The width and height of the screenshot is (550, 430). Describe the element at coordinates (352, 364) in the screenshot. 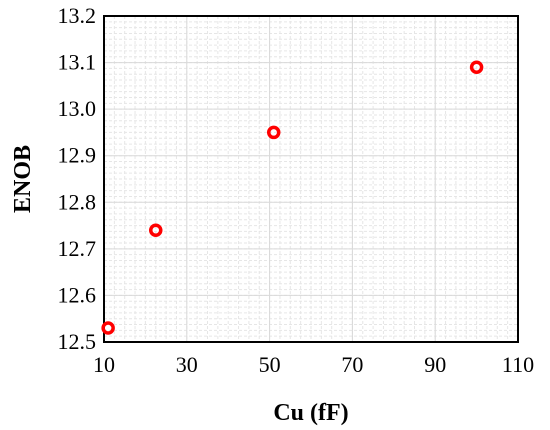

I see `x-tick-label: 70` at that location.